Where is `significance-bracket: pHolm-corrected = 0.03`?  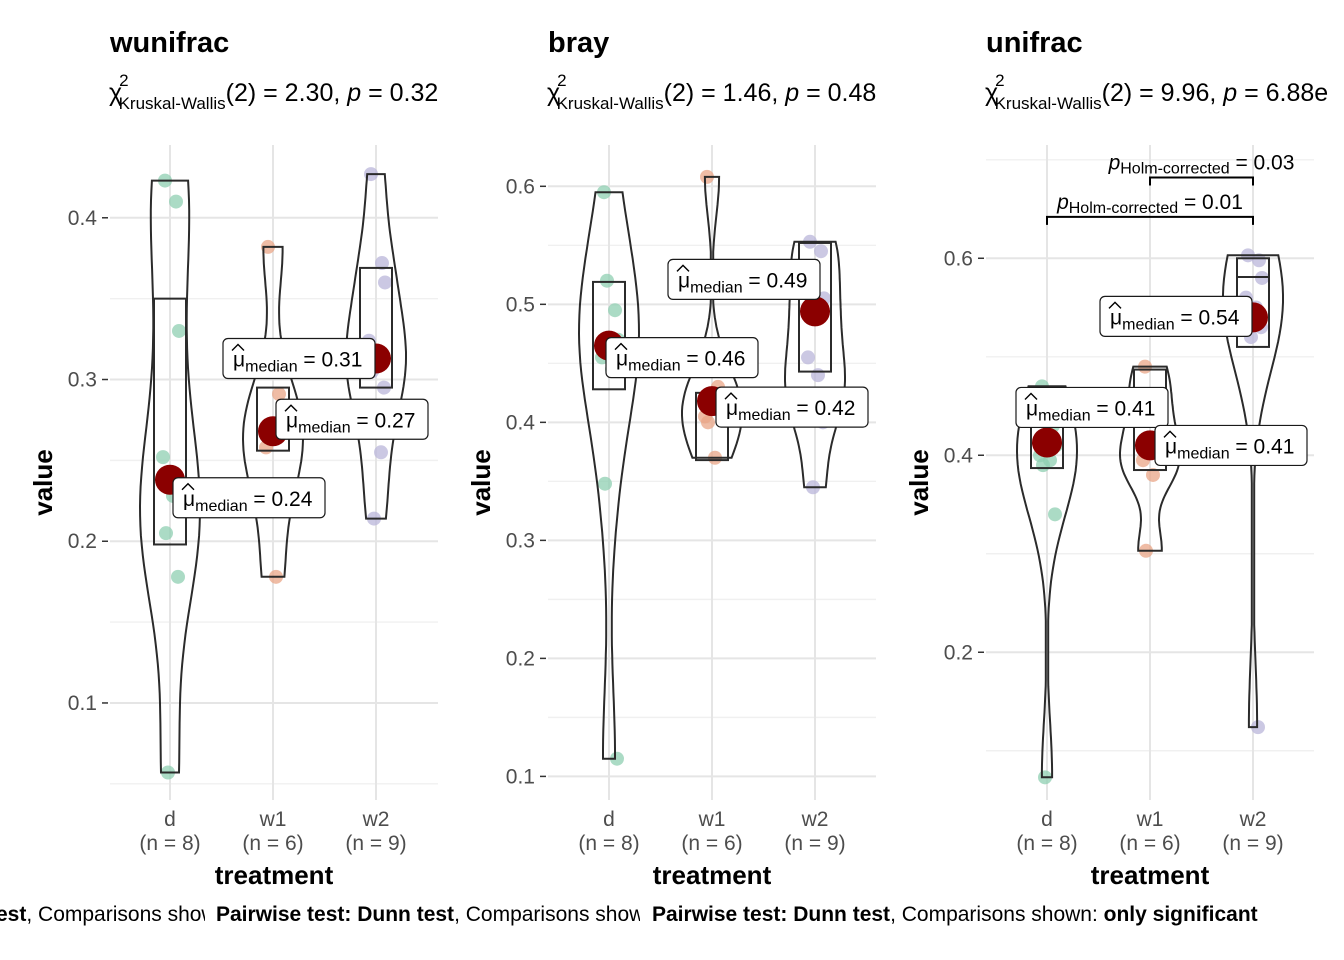
significance-bracket: pHolm-corrected = 0.03 is located at coordinates (1201, 169).